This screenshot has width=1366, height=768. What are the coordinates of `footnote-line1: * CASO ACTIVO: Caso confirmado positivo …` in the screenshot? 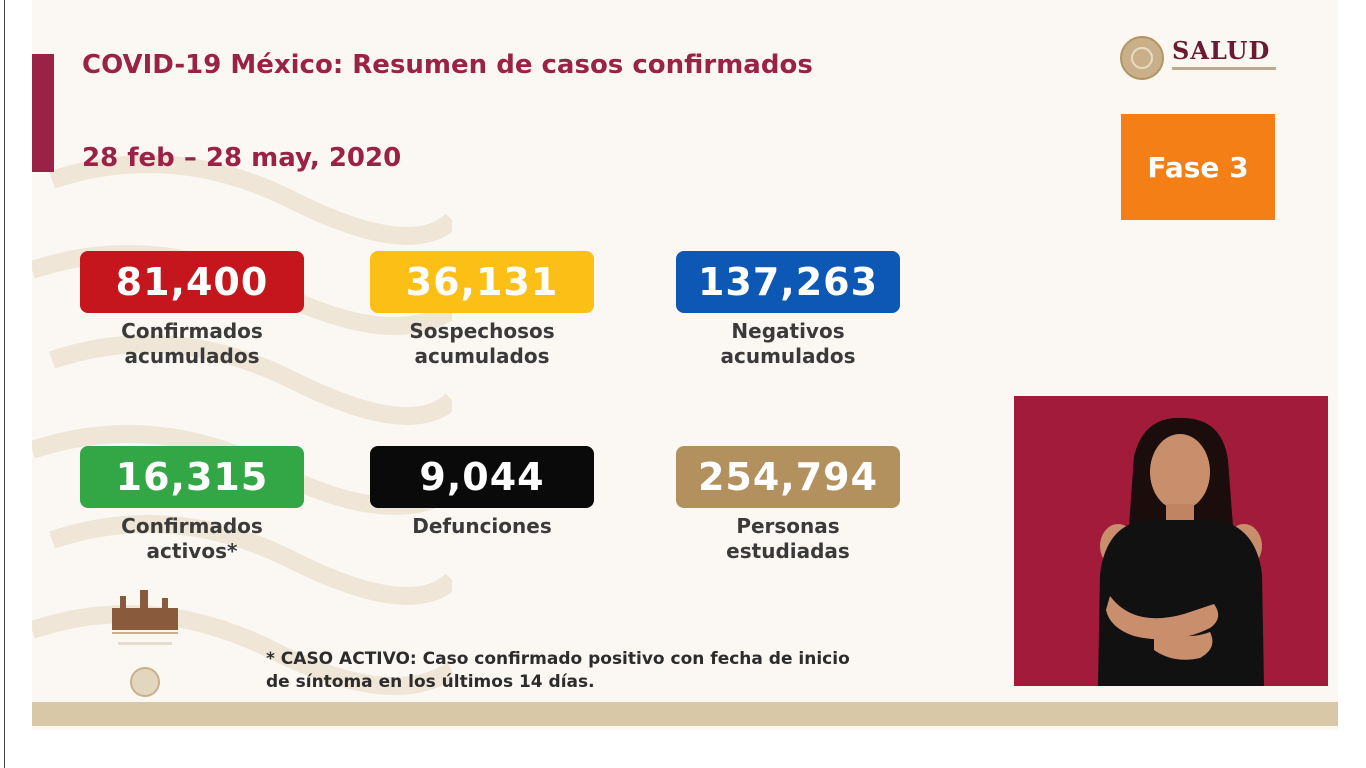 It's located at (558, 659).